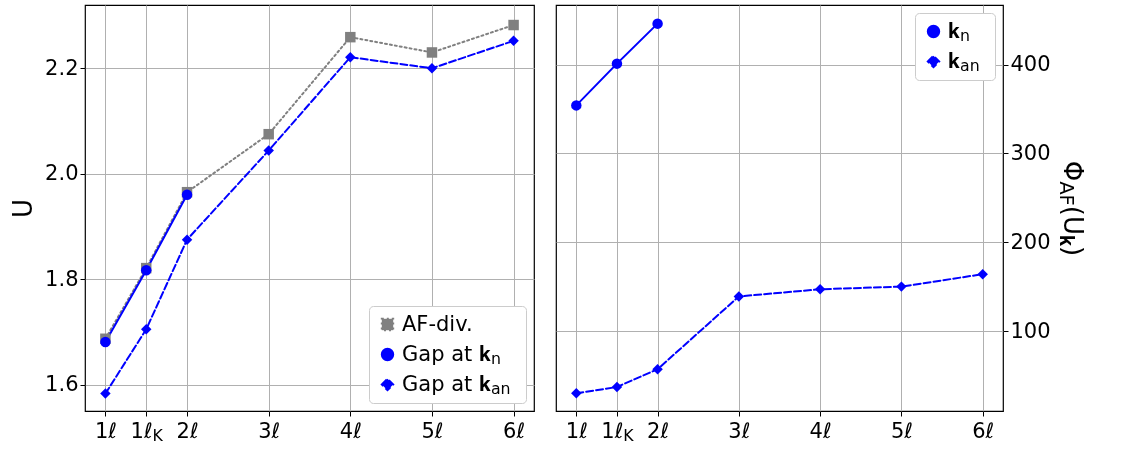 The width and height of the screenshot is (1135, 455). Describe the element at coordinates (1030, 241) in the screenshot. I see `y2-tick-label: 200` at that location.